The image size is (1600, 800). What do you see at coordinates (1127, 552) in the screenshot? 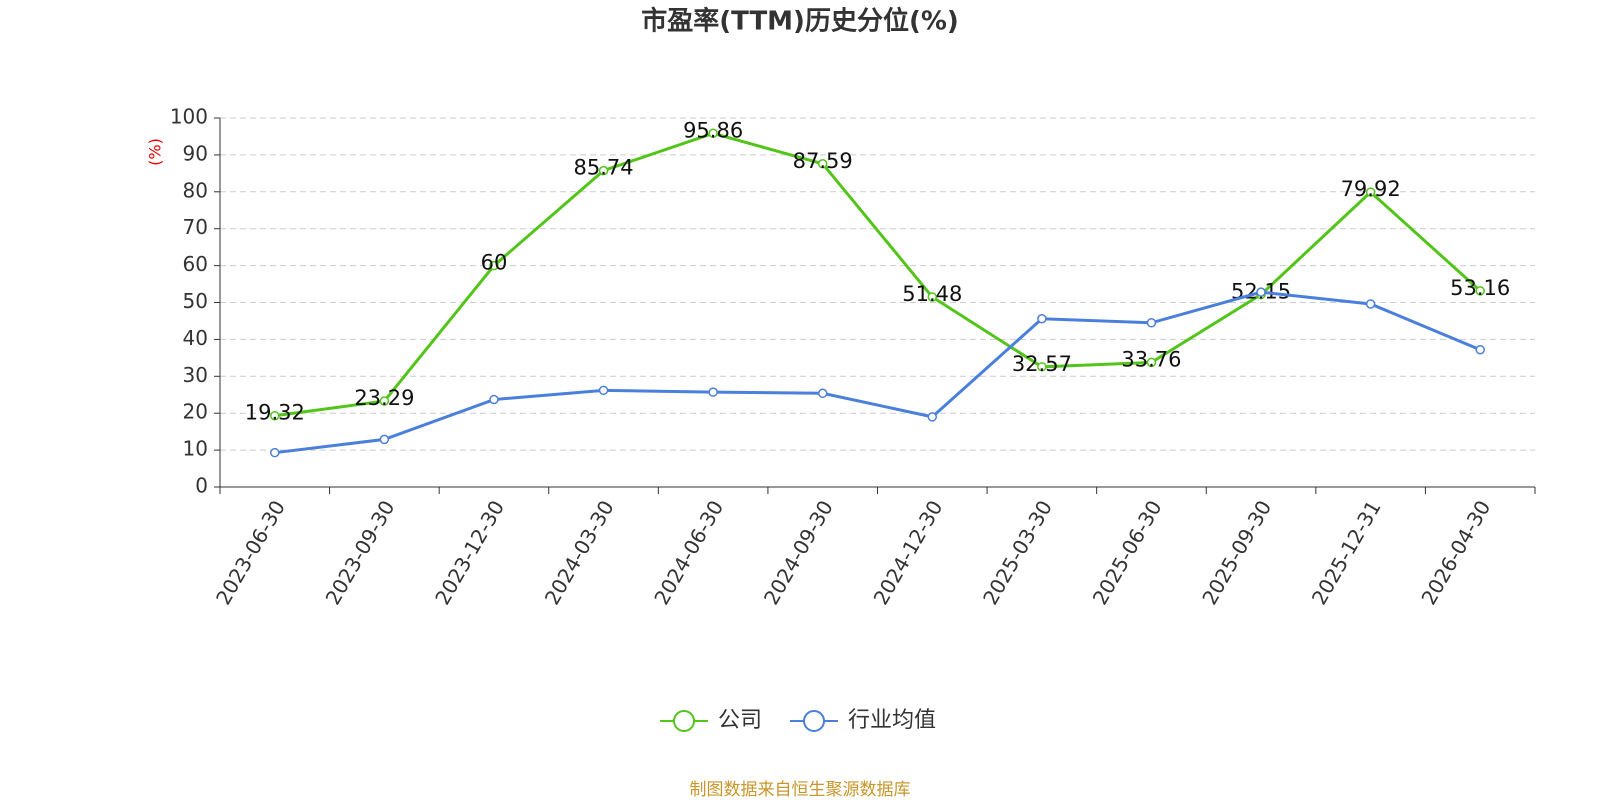
I see `x-tick-label: 2025-06-30` at bounding box center [1127, 552].